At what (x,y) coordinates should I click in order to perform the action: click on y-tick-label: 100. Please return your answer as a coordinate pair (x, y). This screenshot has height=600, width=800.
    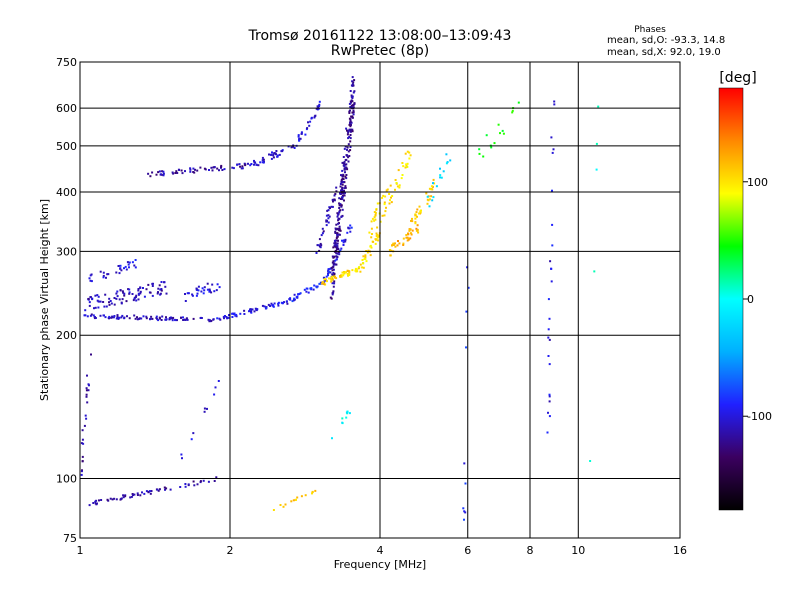
    Looking at the image, I should click on (66, 479).